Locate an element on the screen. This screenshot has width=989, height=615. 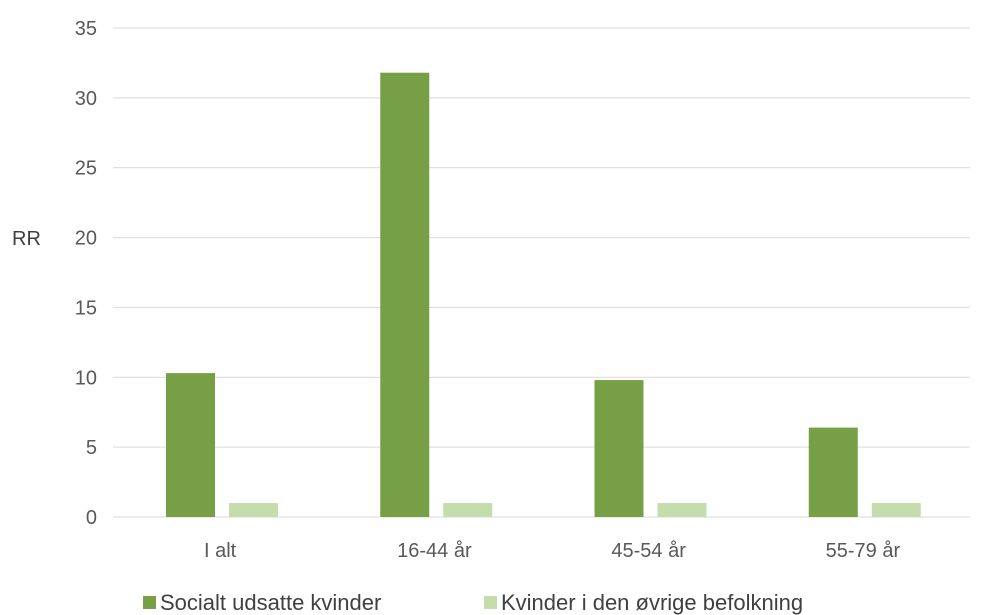
y-tick-label: 35 is located at coordinates (86, 29).